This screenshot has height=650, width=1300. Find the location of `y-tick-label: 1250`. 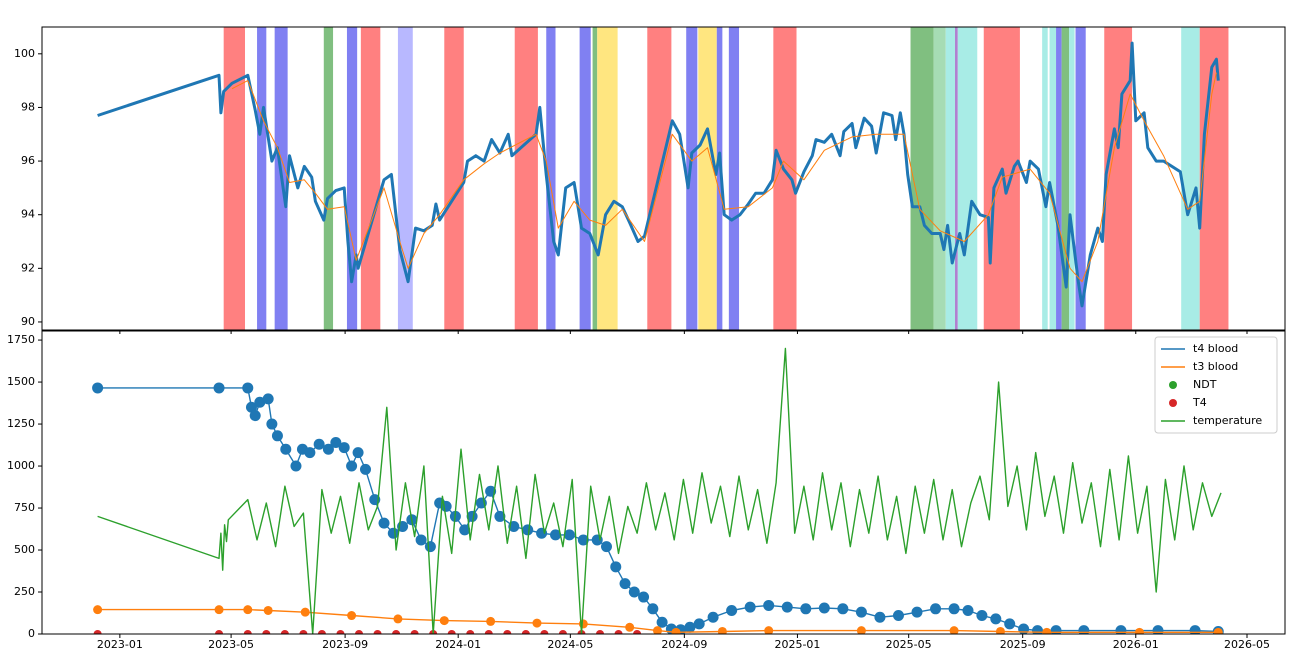

y-tick-label: 1250 is located at coordinates (21, 423).